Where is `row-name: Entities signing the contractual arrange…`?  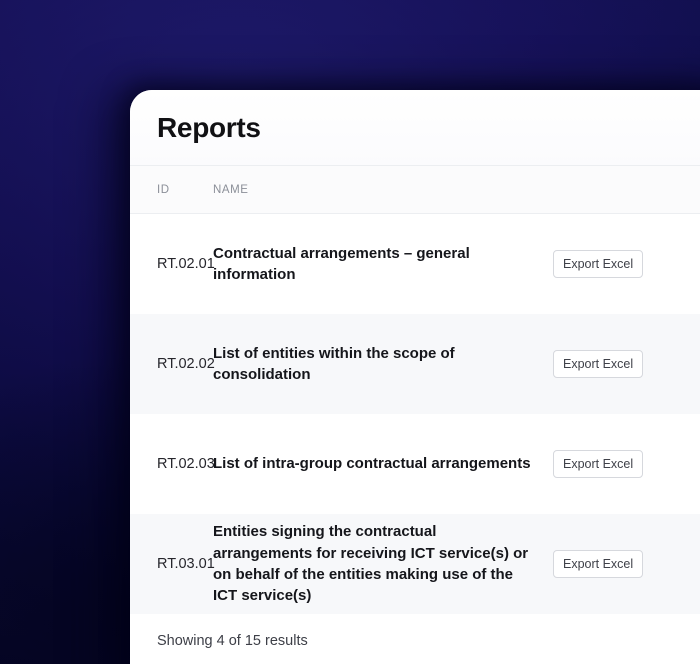 row-name: Entities signing the contractual arrange… is located at coordinates (371, 564).